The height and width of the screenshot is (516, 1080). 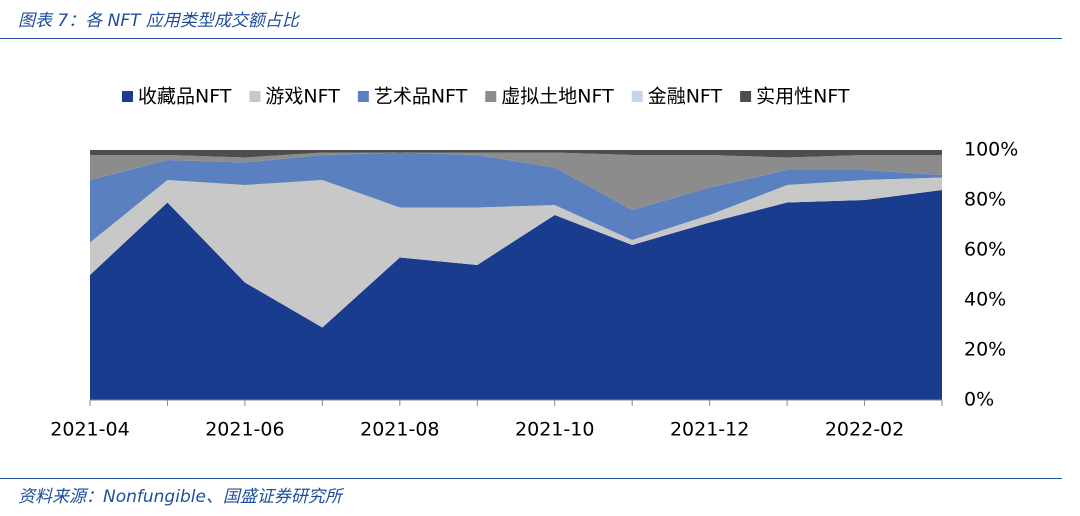 I want to click on y-tick-label: 20%, so click(x=985, y=350).